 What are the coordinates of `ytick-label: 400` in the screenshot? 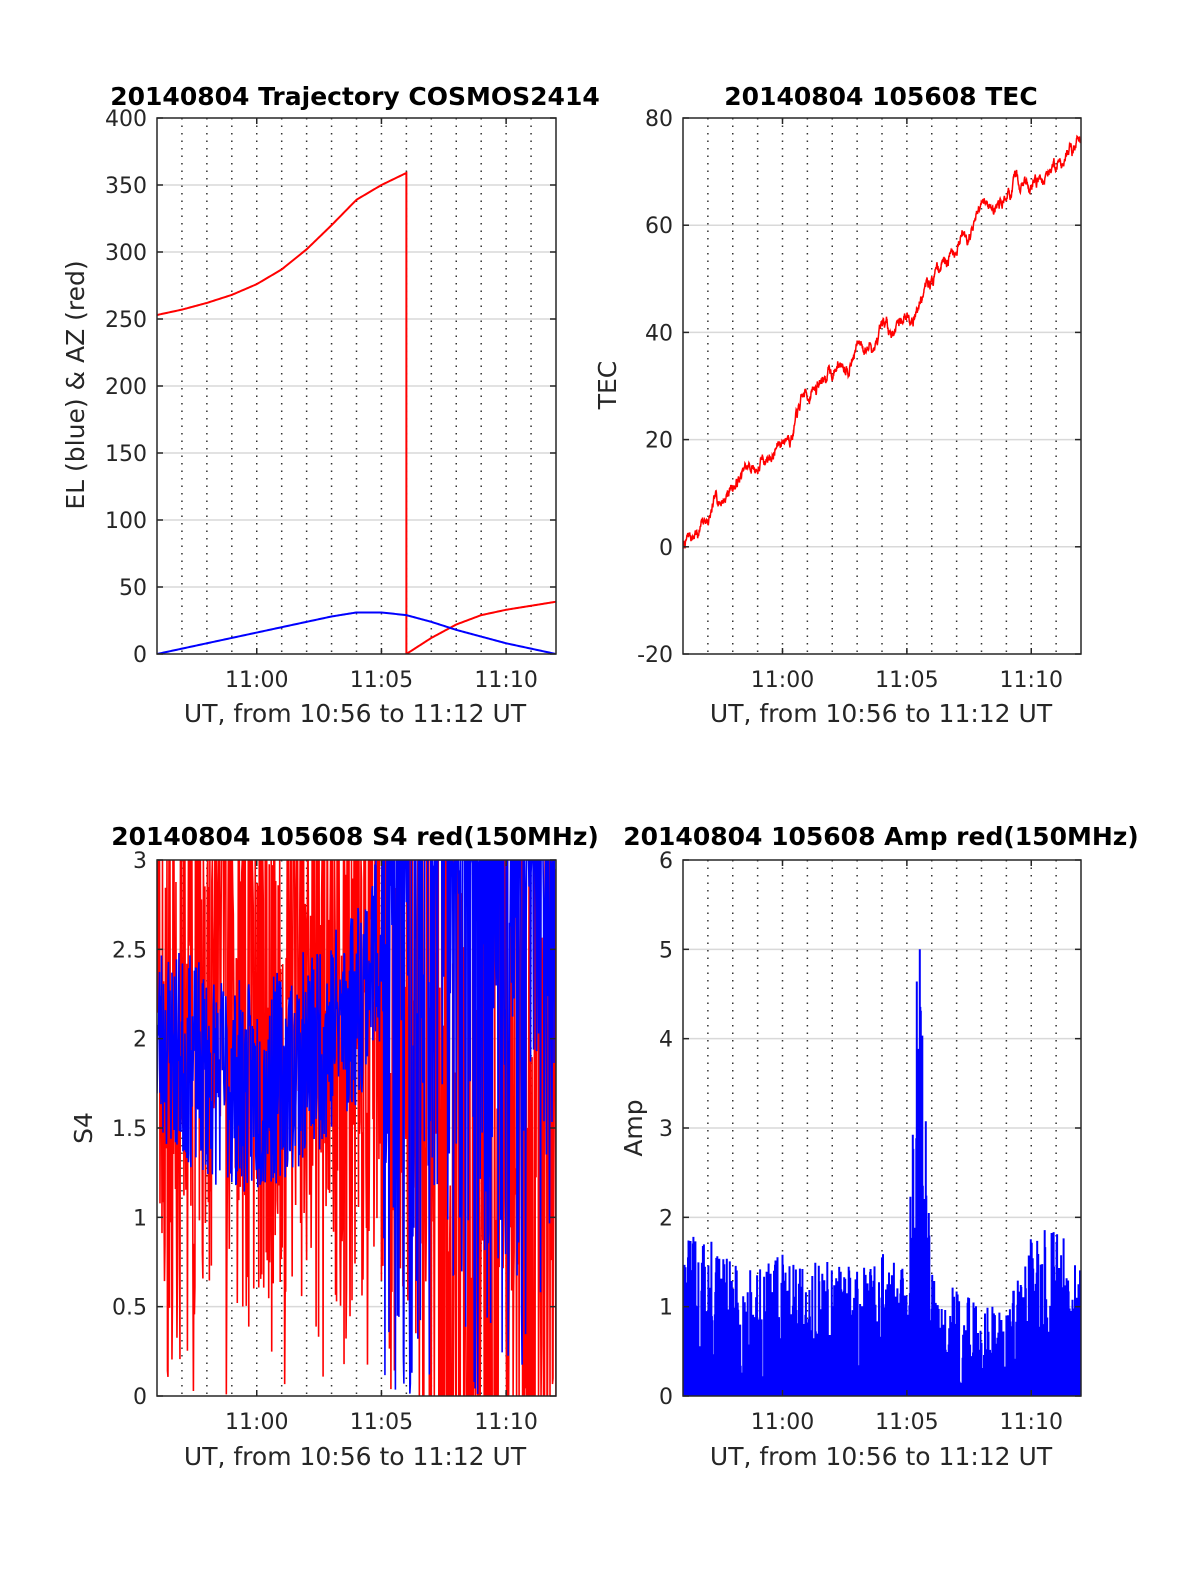 It's located at (126, 119).